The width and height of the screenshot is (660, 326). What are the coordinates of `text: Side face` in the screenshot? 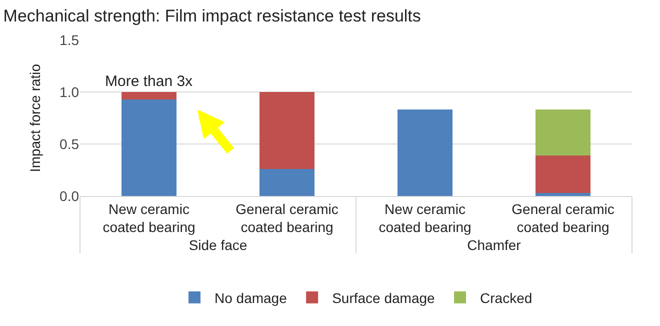 It's located at (218, 245).